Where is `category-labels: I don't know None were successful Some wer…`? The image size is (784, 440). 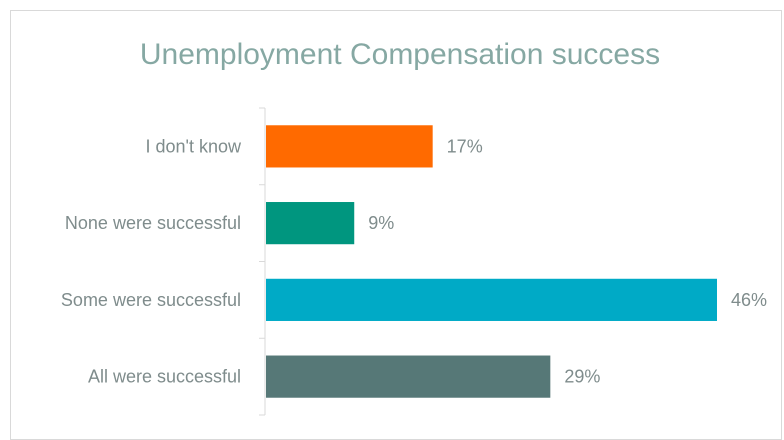 category-labels: I don't know None were successful Some wer… is located at coordinates (151, 261).